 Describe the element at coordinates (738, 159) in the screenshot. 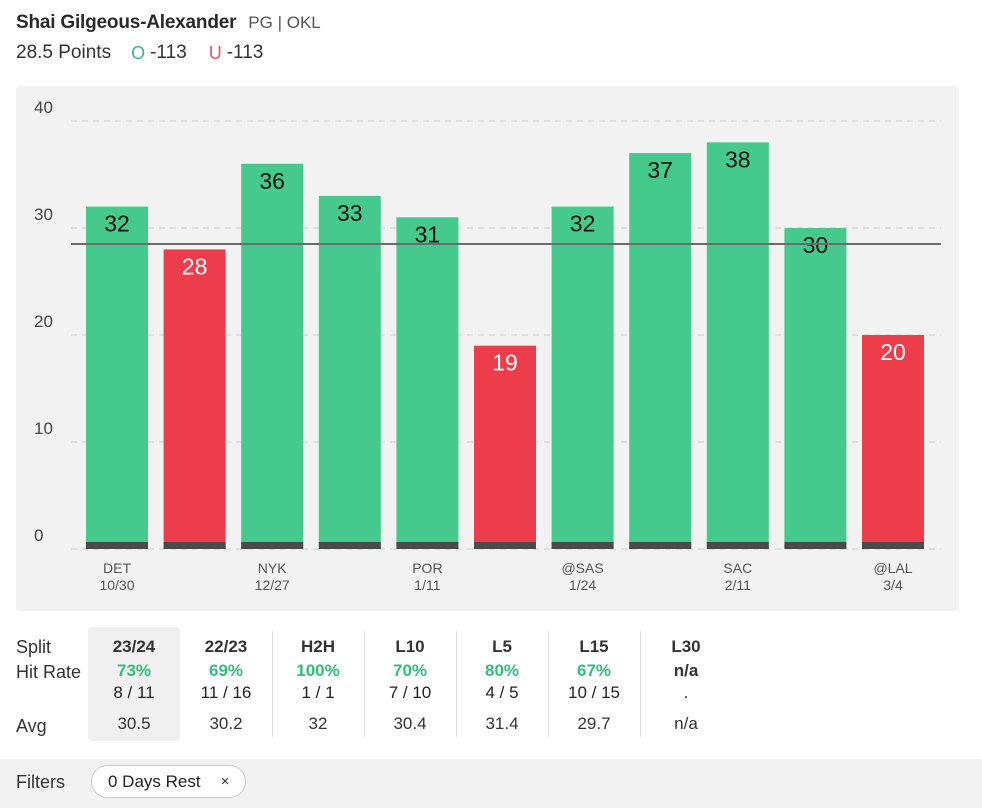

I see `bar-value-label: 38` at that location.